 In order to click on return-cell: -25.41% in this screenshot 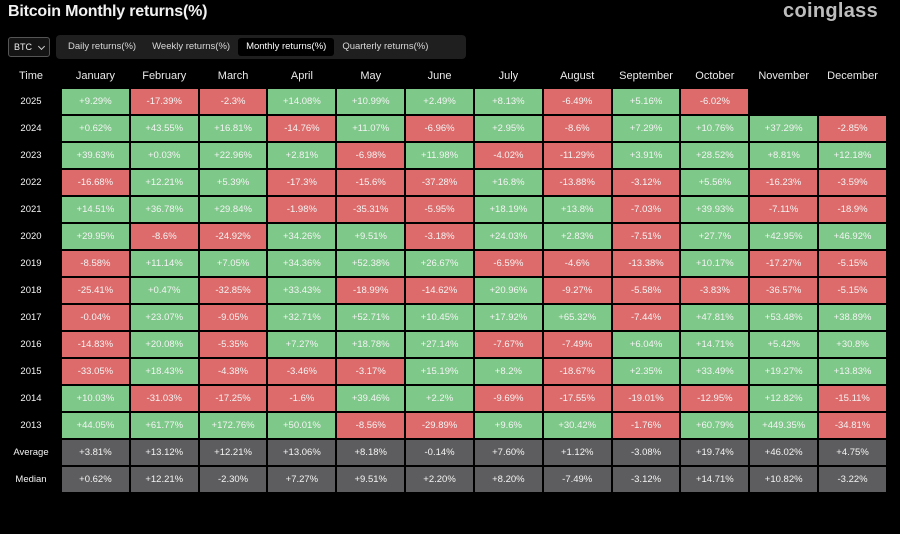, I will do `click(95, 290)`.